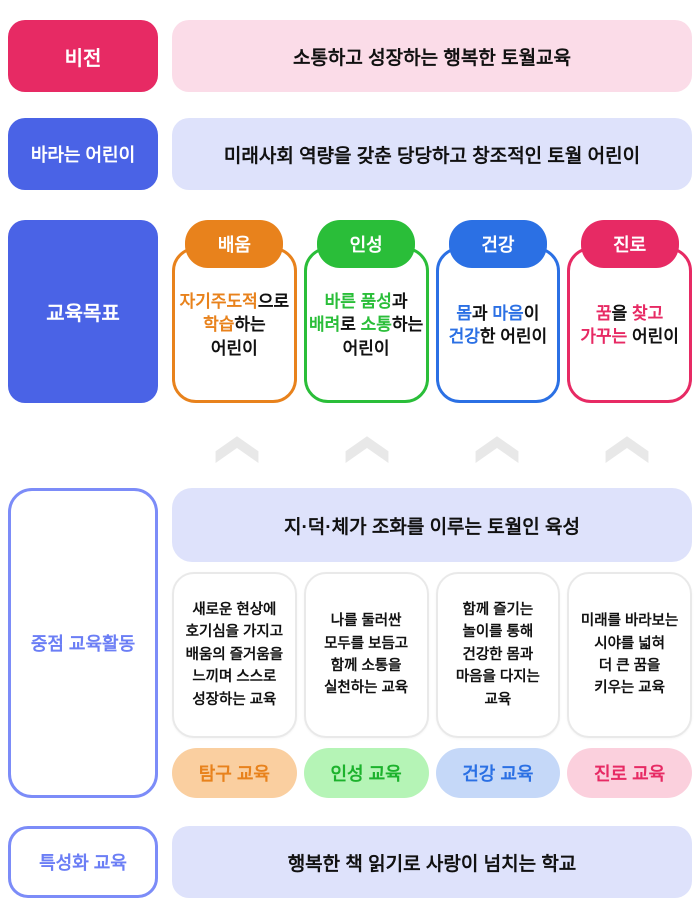 The image size is (700, 924). Describe the element at coordinates (497, 244) in the screenshot. I see `goal-tag-health: 건강` at that location.